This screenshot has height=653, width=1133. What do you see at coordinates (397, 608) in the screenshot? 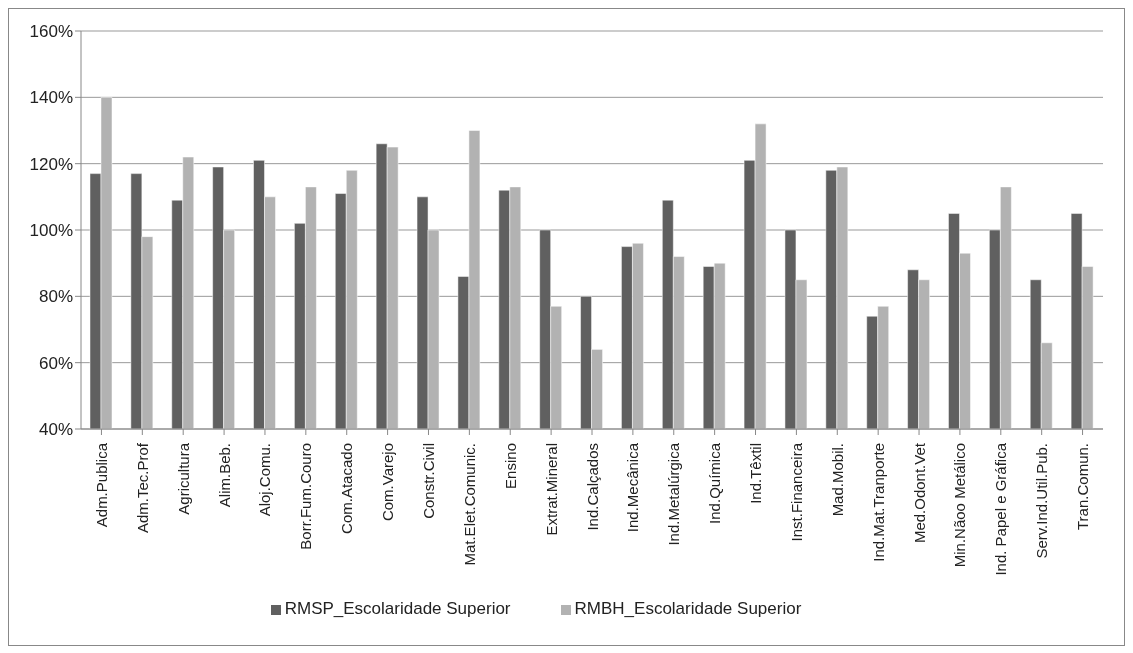
I see `legend-label: RMSP_Escolaridade Superior` at bounding box center [397, 608].